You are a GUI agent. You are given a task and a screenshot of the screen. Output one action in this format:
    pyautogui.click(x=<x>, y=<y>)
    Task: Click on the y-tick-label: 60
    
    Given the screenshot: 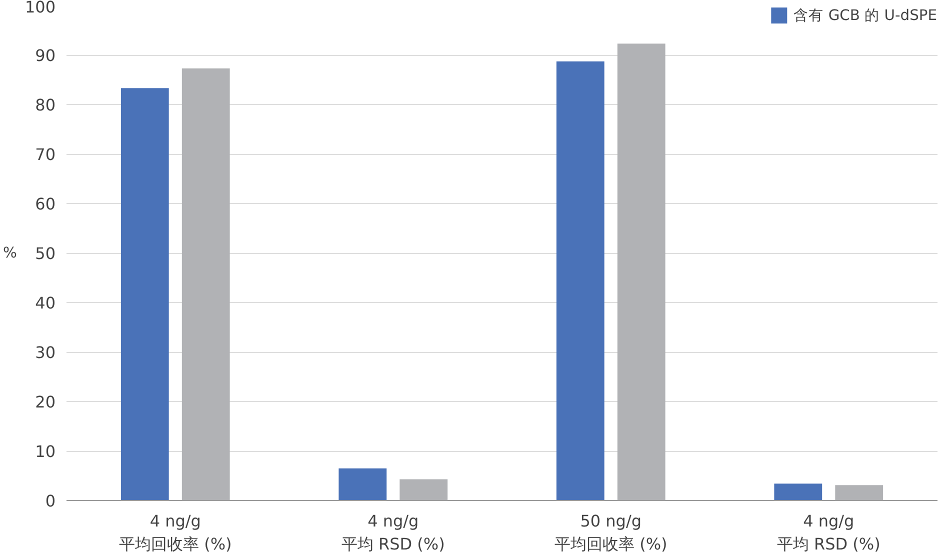 What is the action you would take?
    pyautogui.click(x=45, y=204)
    